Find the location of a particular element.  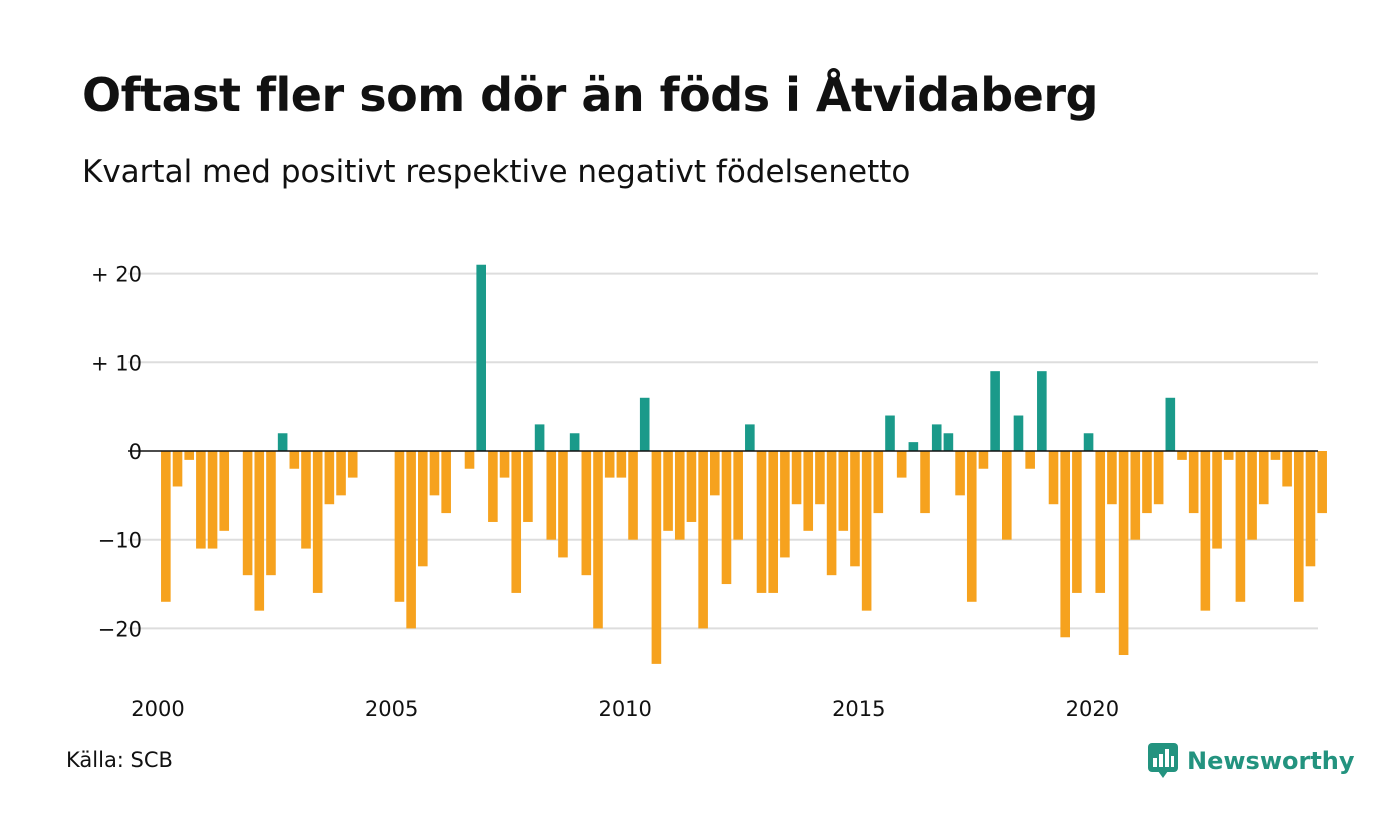

x-tick-label: 2015 is located at coordinates (858, 709).